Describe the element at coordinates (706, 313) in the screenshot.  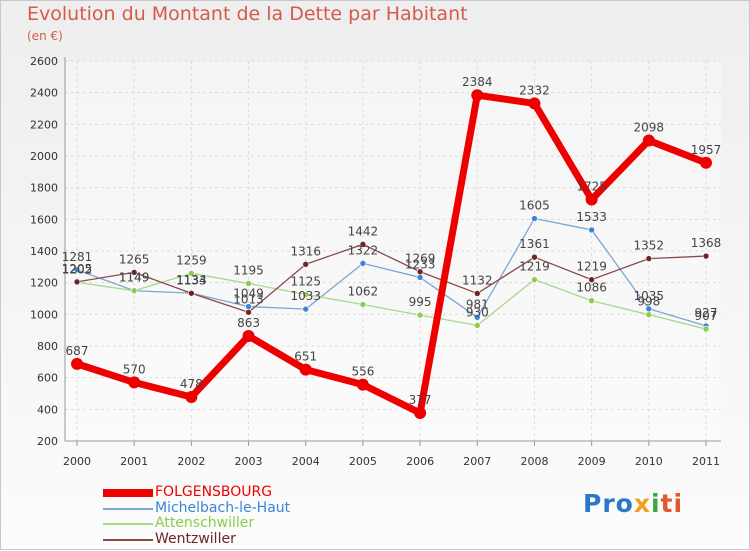
I see `data-label: 927` at that location.